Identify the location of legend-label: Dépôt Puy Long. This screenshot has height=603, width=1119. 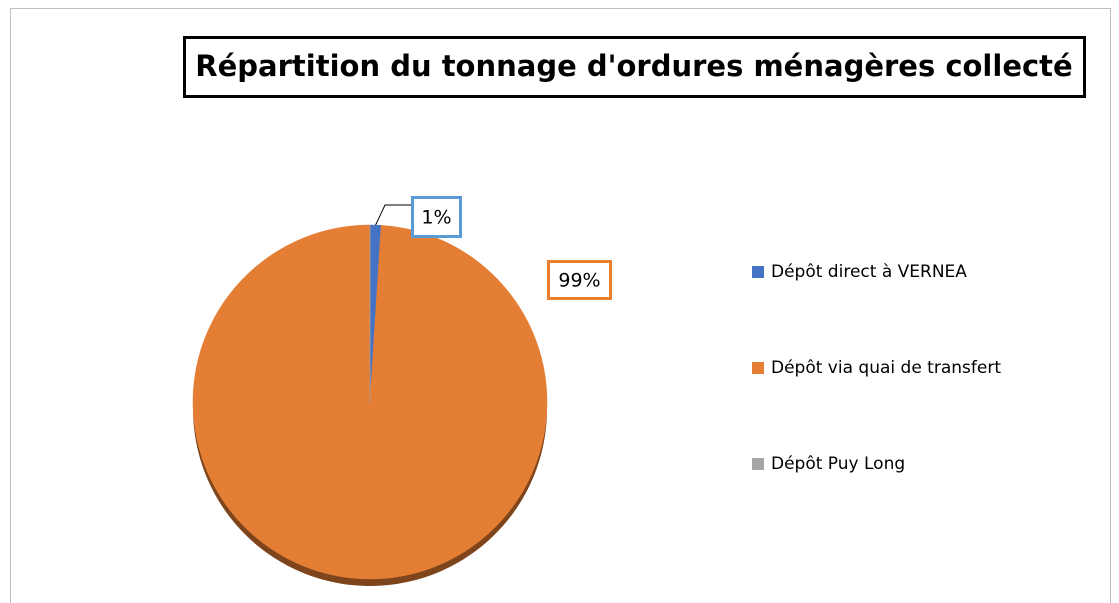
(838, 464).